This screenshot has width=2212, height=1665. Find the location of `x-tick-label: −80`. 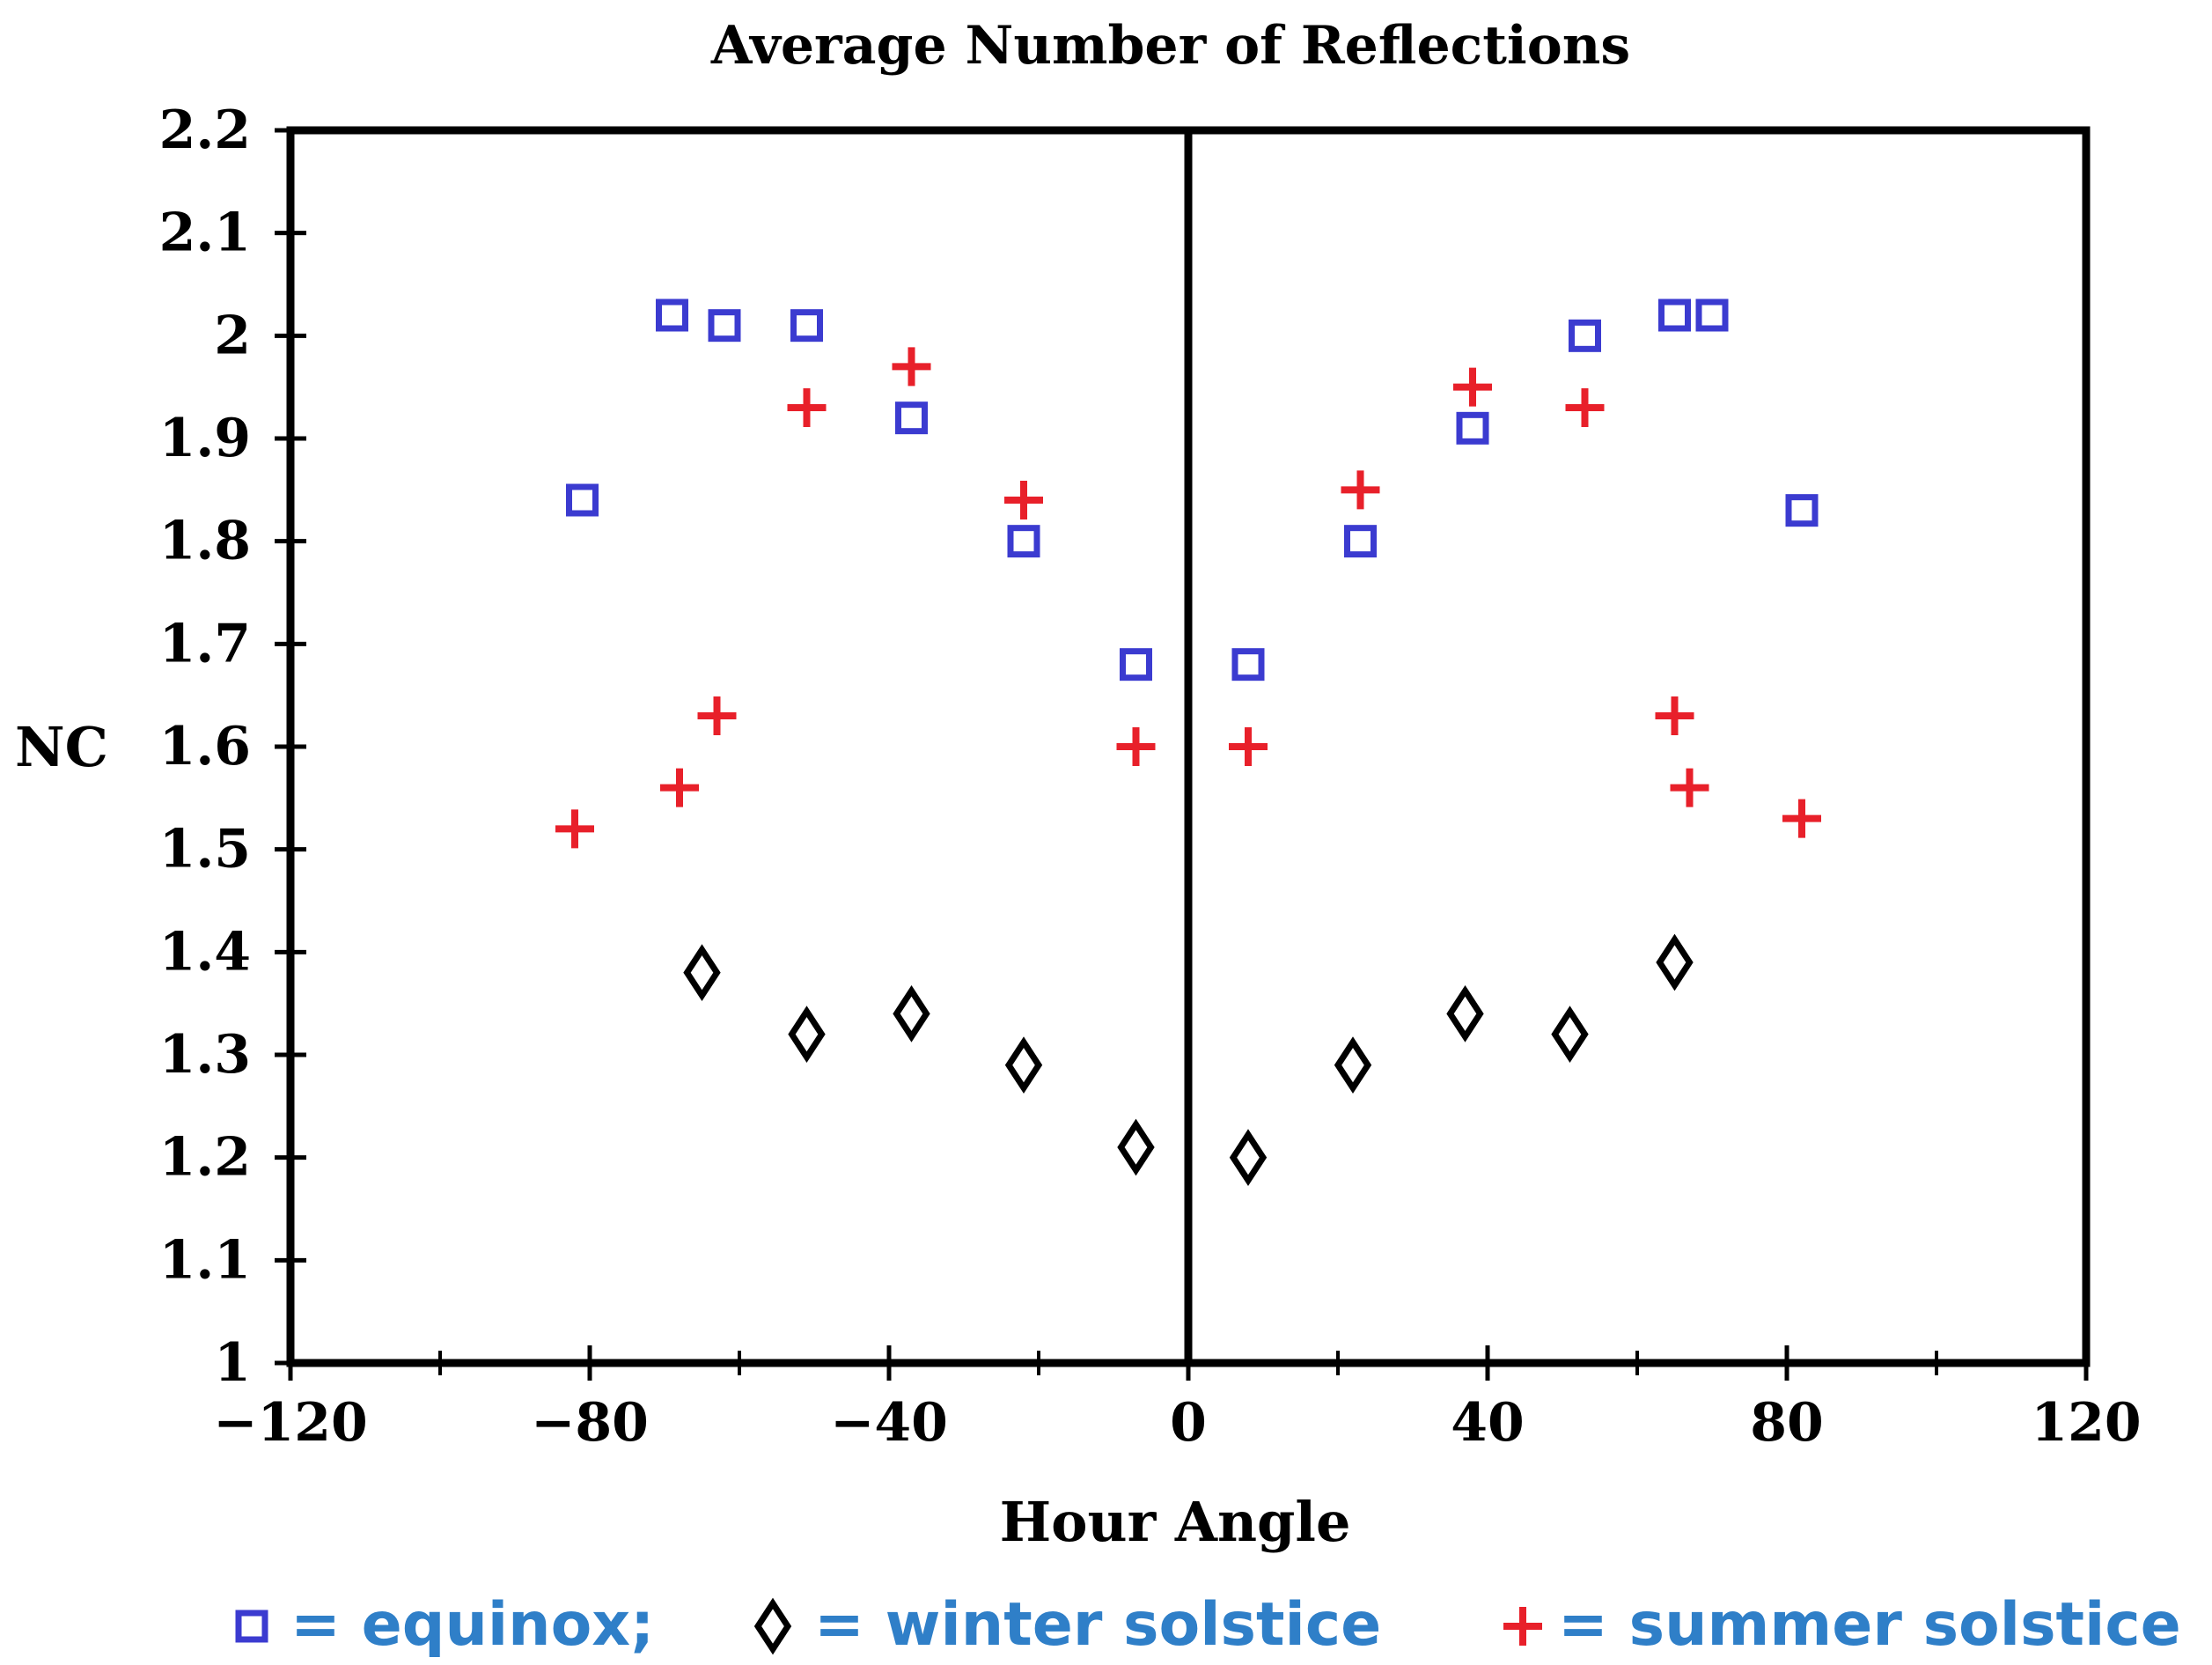

x-tick-label: −80 is located at coordinates (590, 1423).